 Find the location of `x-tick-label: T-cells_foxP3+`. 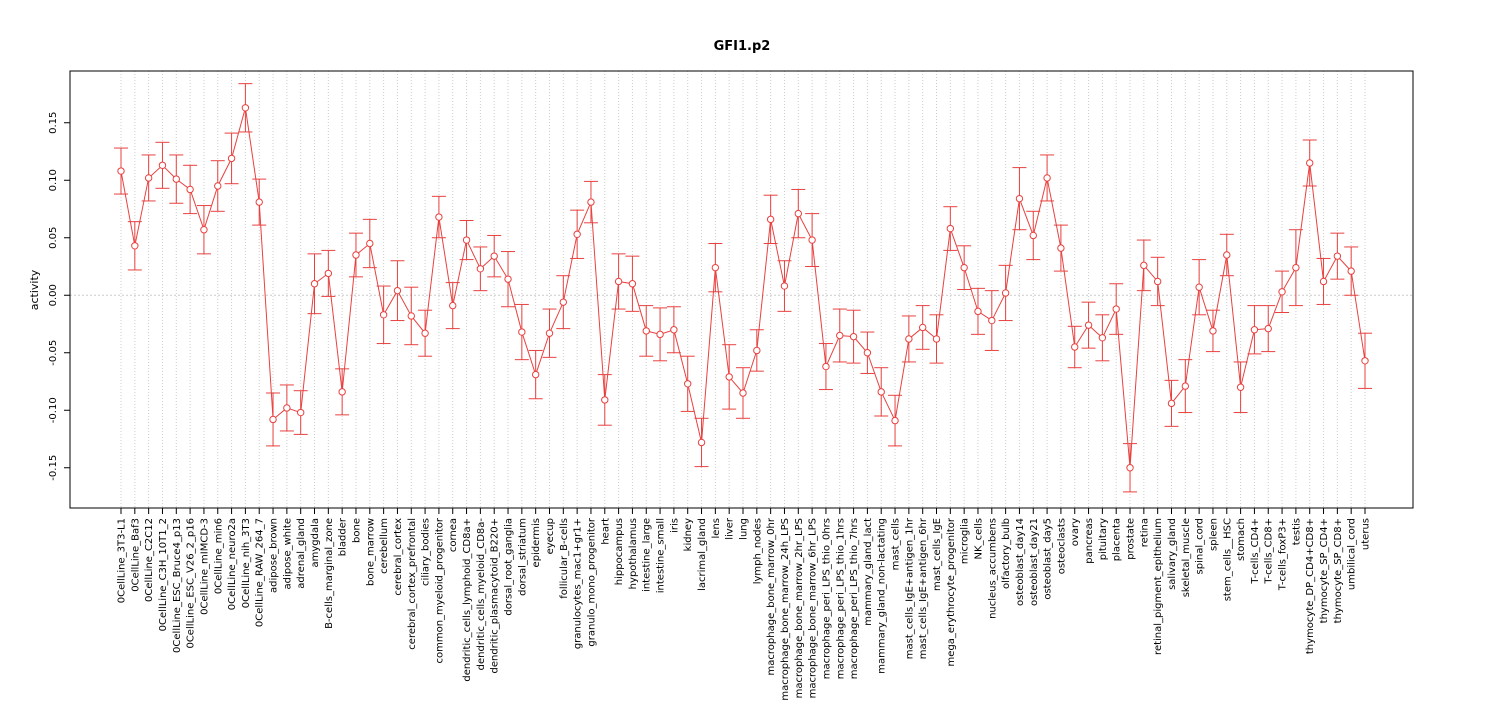

x-tick-label: T-cells_foxP3+ is located at coordinates (1283, 554).